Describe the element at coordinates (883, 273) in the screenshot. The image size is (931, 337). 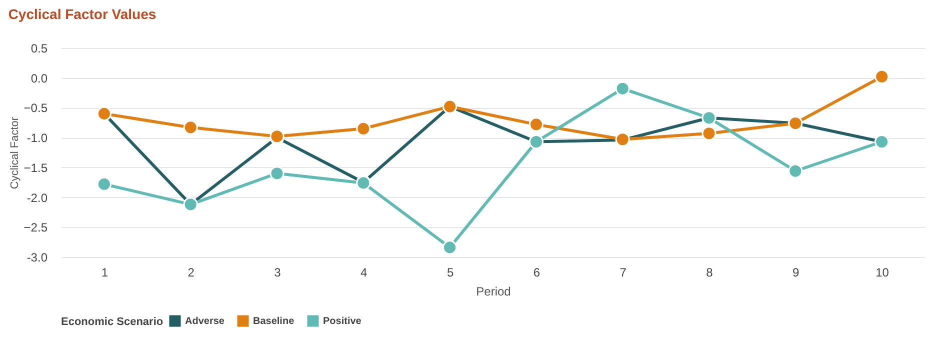
I see `x-tick-label: 10` at that location.